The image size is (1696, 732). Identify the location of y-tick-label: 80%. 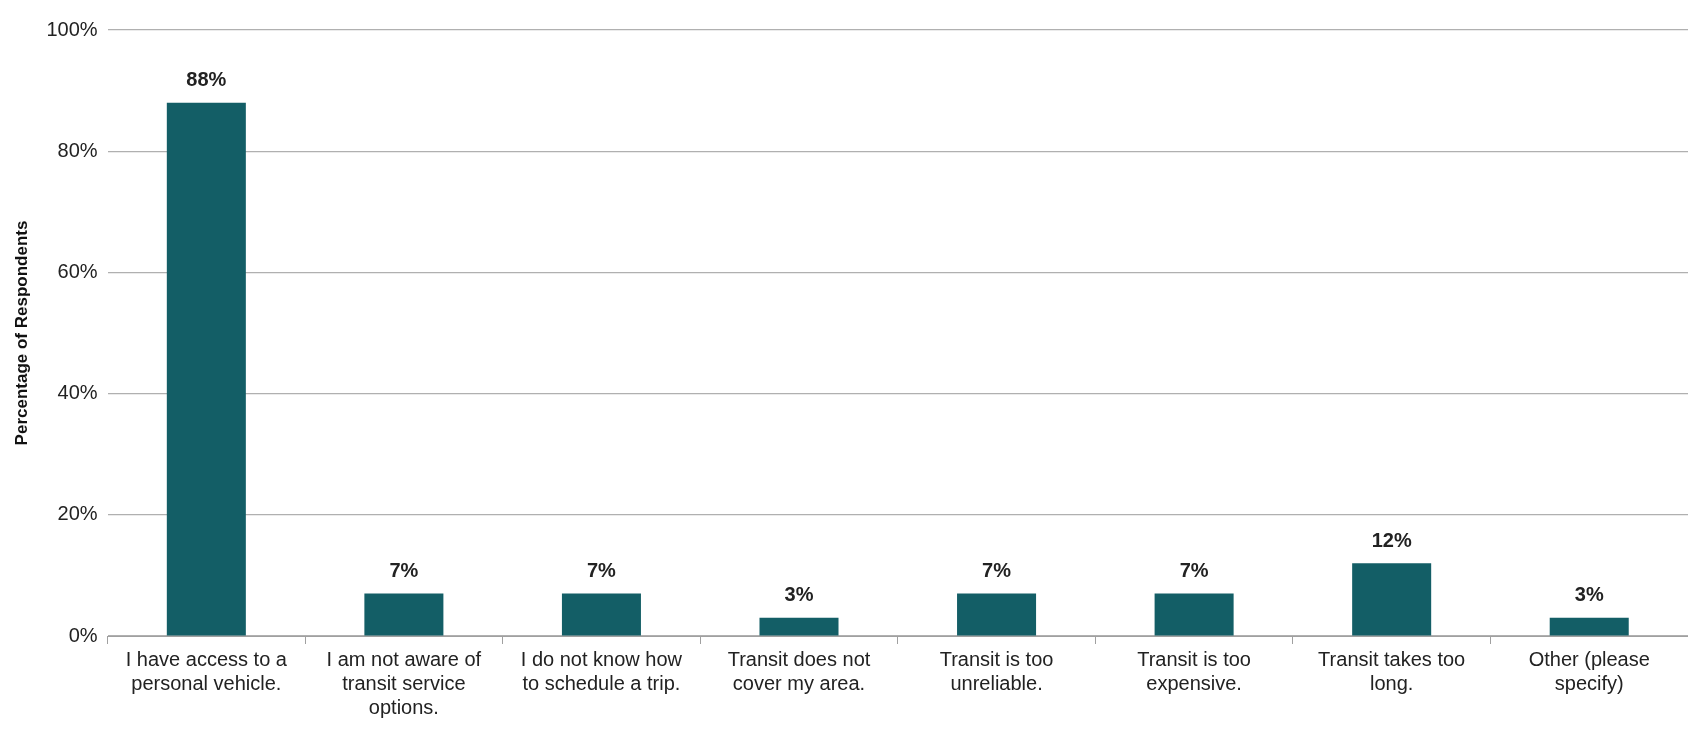
(77, 149).